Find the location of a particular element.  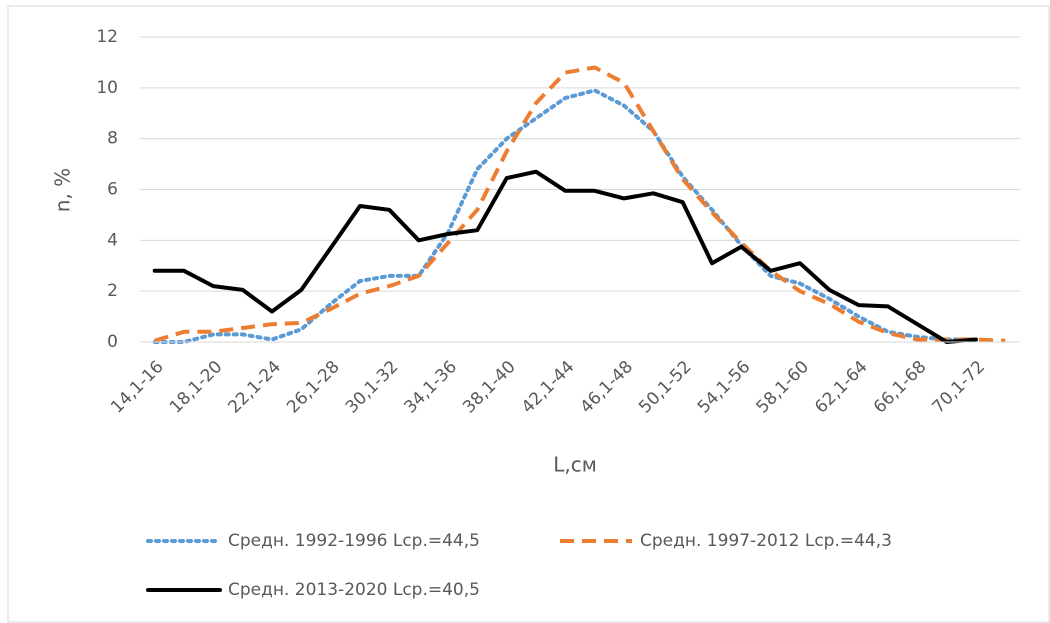

y-tick-label: 10 is located at coordinates (107, 88).